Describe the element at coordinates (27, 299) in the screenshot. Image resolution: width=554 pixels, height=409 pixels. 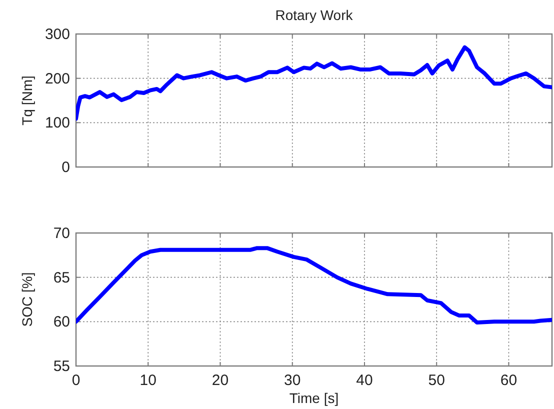
I see `y-axis-title: SOC [%]` at that location.